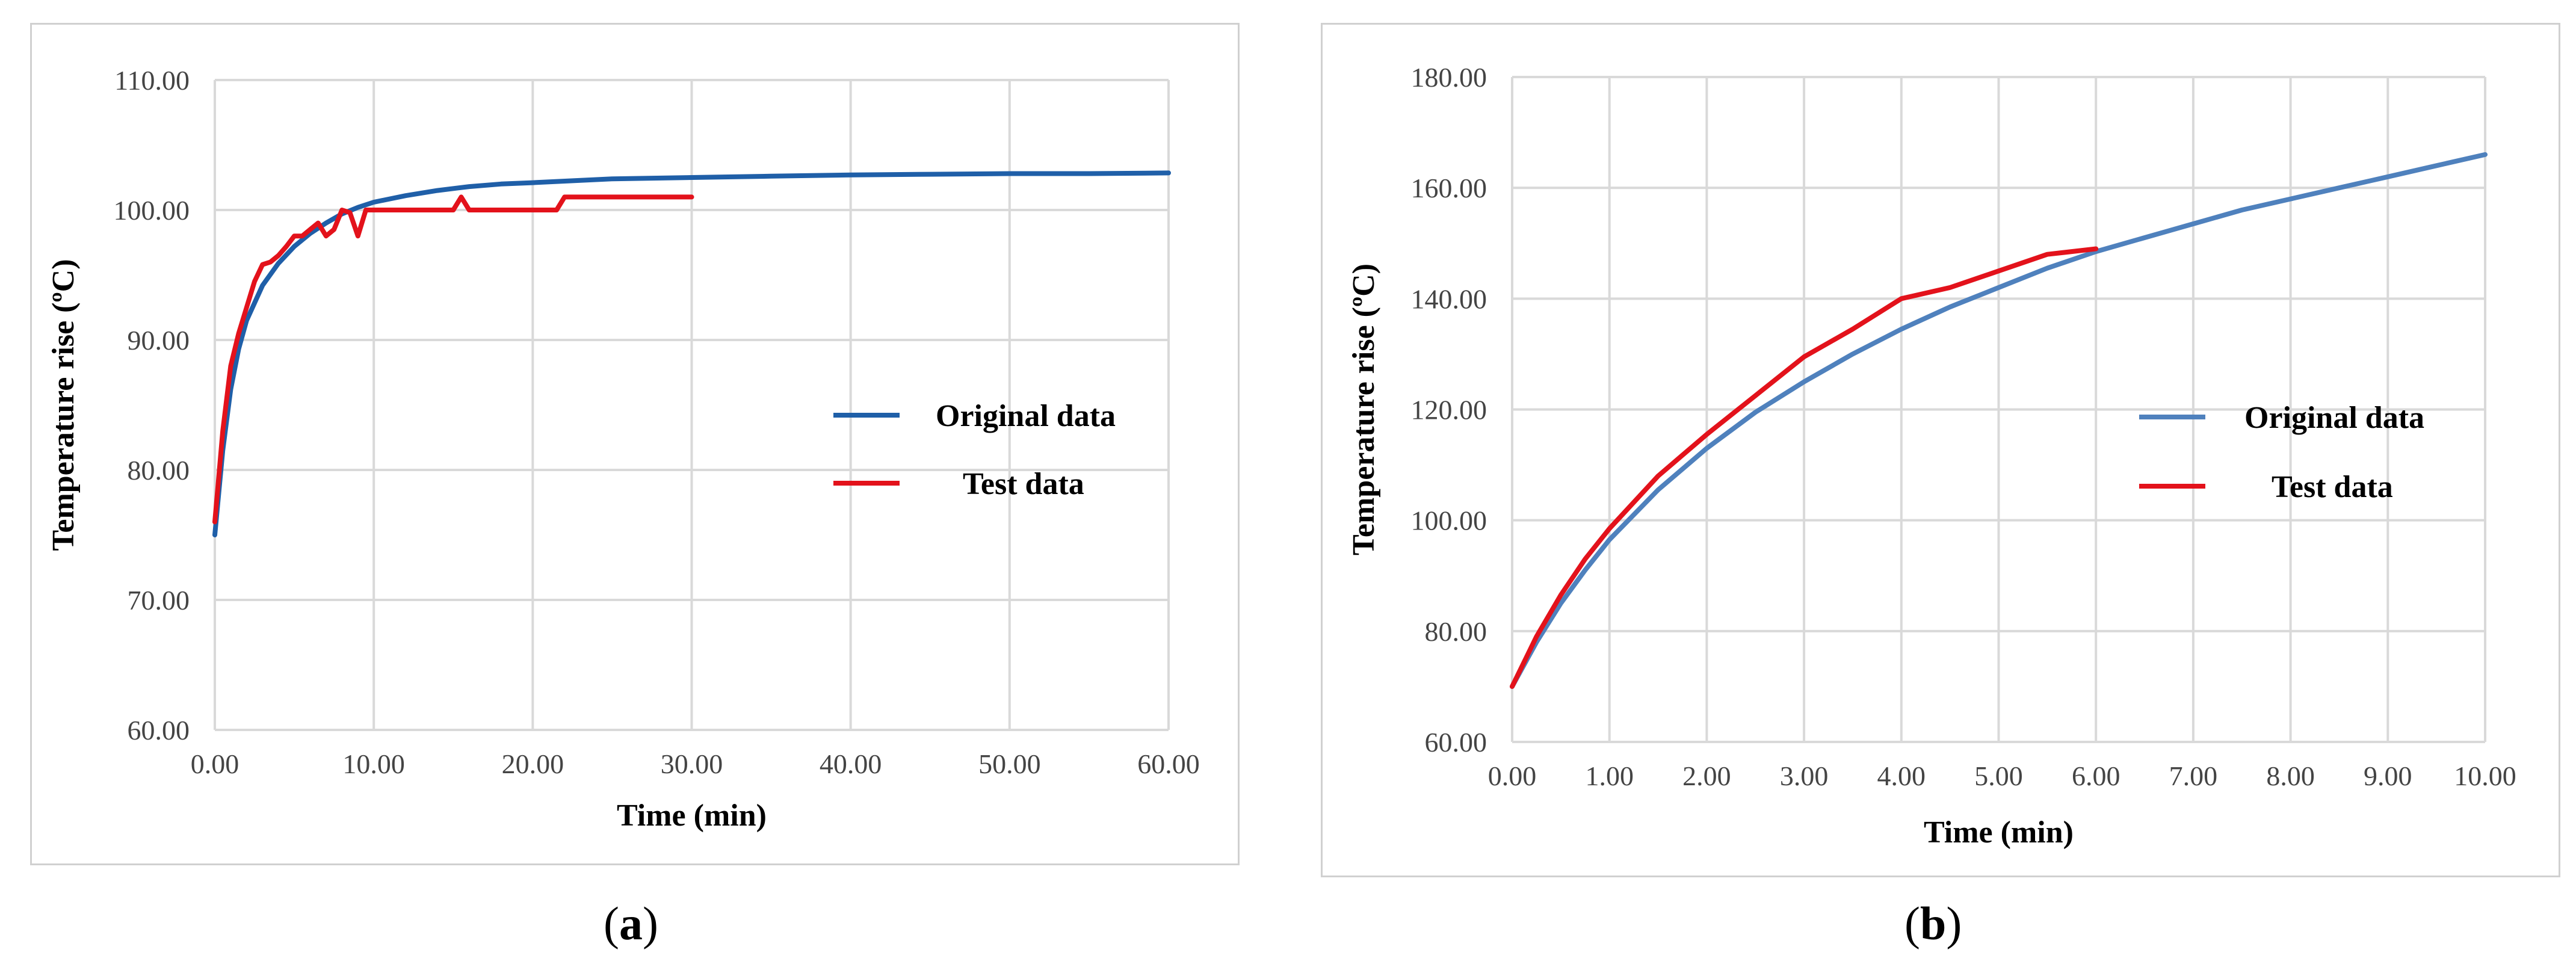 This screenshot has width=2576, height=976. I want to click on x-tick-label: 20.00, so click(533, 764).